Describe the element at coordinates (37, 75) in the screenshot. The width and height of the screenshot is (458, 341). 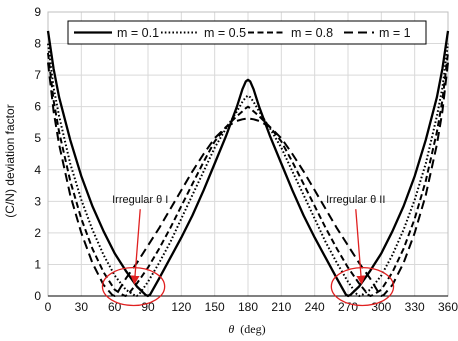
I see `y-tick-label: 7` at that location.